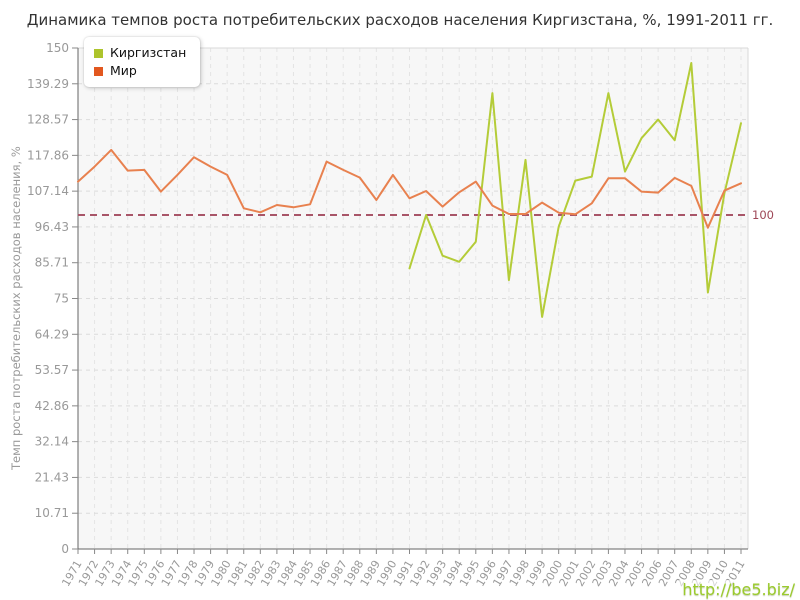 The width and height of the screenshot is (800, 600). I want to click on y-tick-label: 42.86, so click(52, 406).